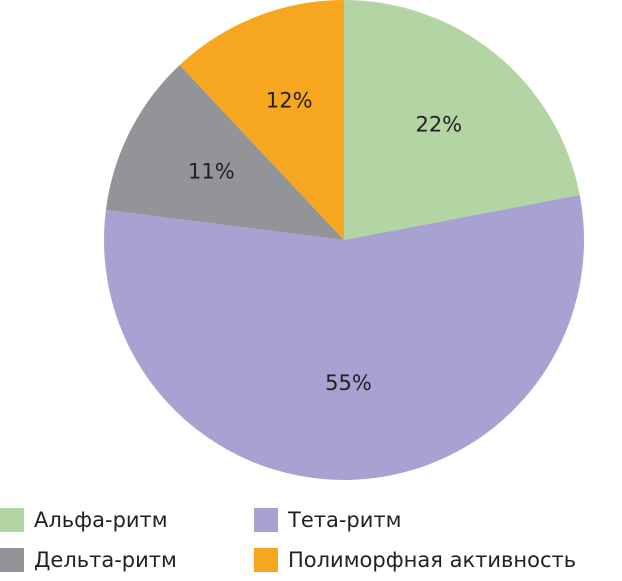 The image size is (622, 581). I want to click on legend-item-theta: Тета-ритм, so click(327, 520).